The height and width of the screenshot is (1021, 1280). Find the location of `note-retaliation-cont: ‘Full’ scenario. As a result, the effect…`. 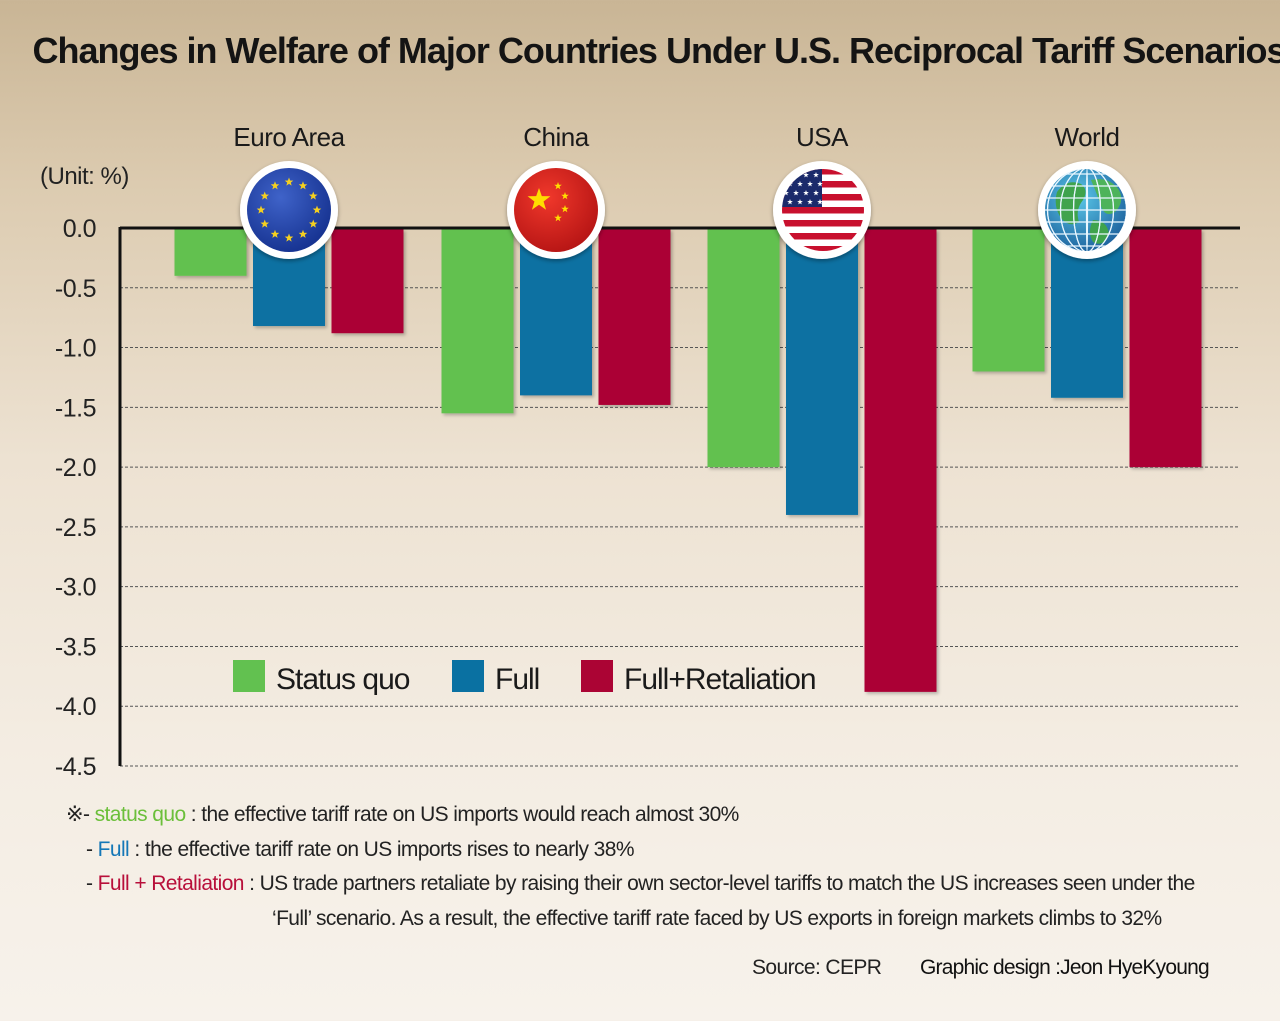

note-retaliation-cont: ‘Full’ scenario. As a result, the effect… is located at coordinates (661, 919).